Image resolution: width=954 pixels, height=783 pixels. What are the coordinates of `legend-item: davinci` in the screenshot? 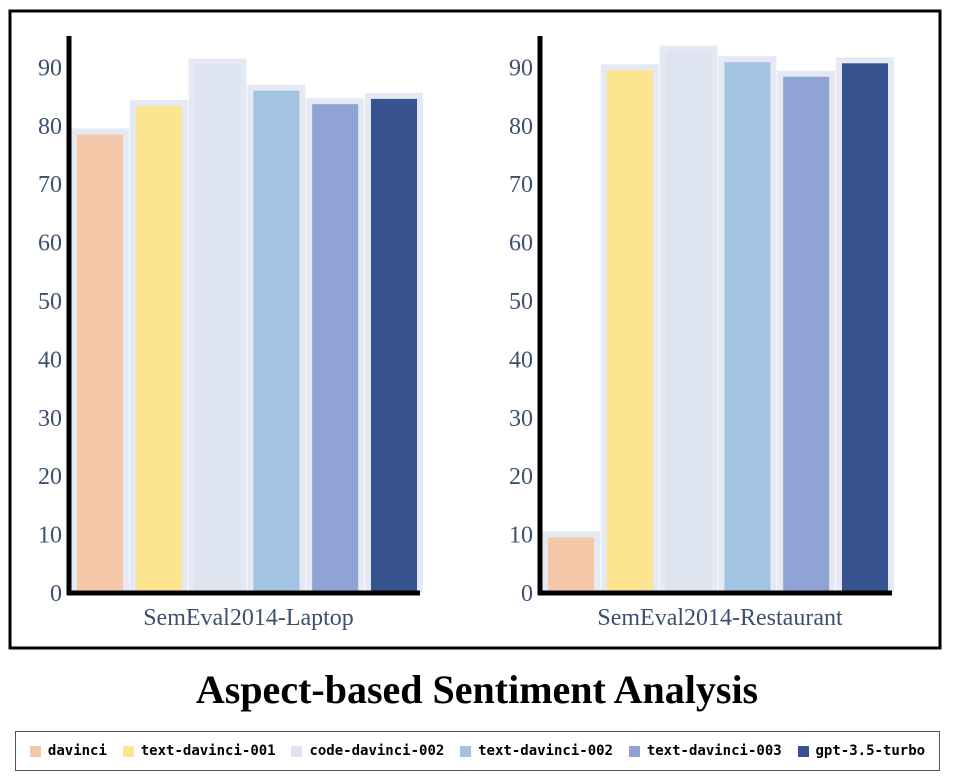 It's located at (68, 751).